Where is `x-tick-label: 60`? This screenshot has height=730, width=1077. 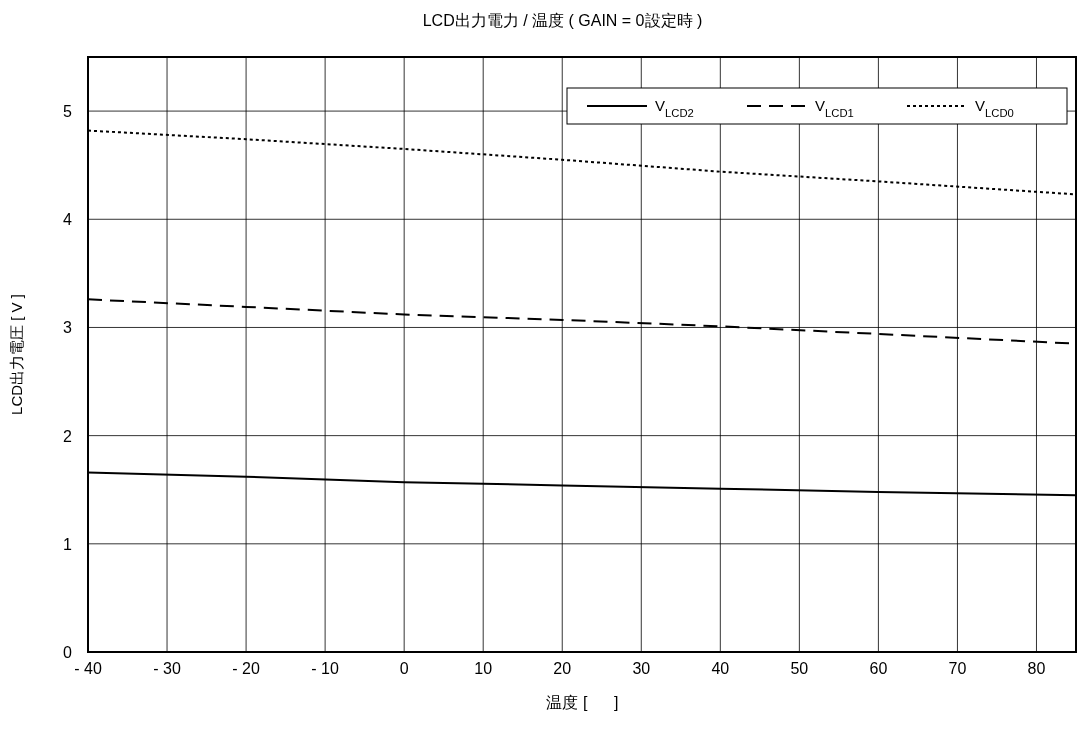 x-tick-label: 60 is located at coordinates (878, 668).